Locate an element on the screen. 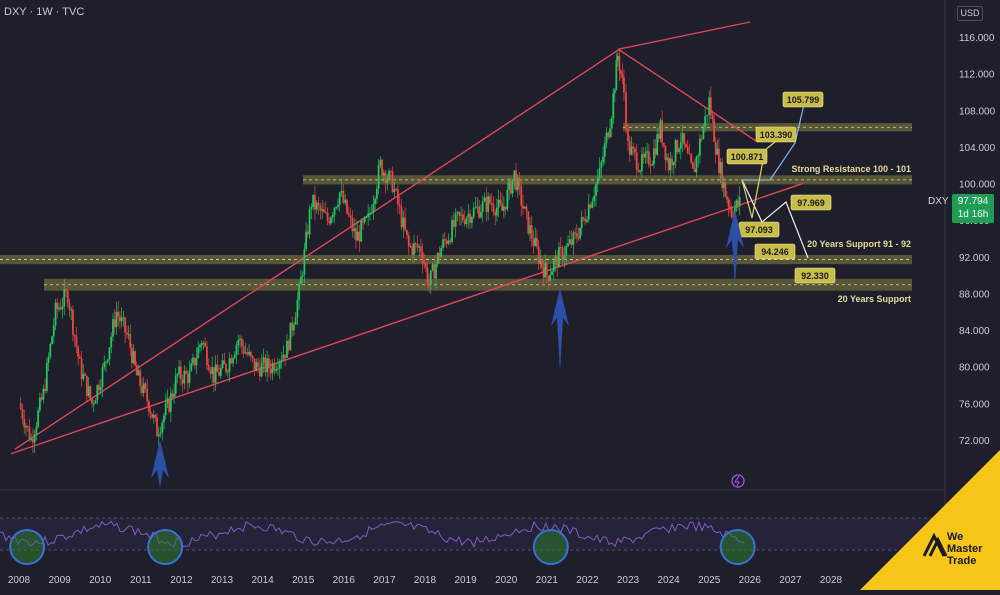 This screenshot has width=1000, height=595. price-label-0: 105.799 is located at coordinates (803, 100).